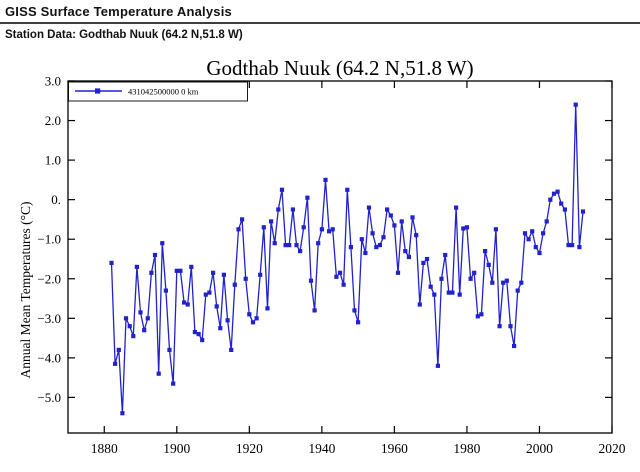 Image resolution: width=640 pixels, height=472 pixels. Describe the element at coordinates (49, 357) in the screenshot. I see `y-tick-label: −4.0` at that location.